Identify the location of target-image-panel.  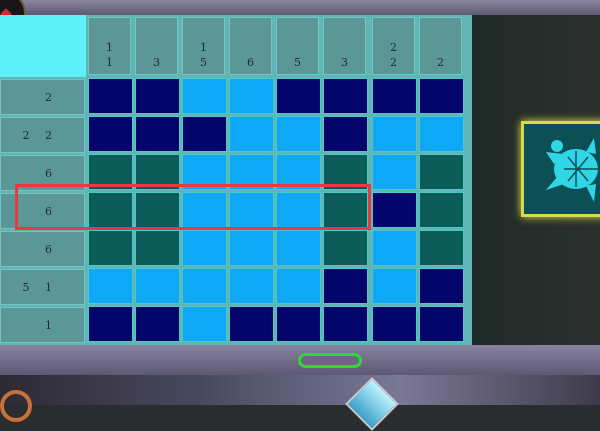
(560, 169).